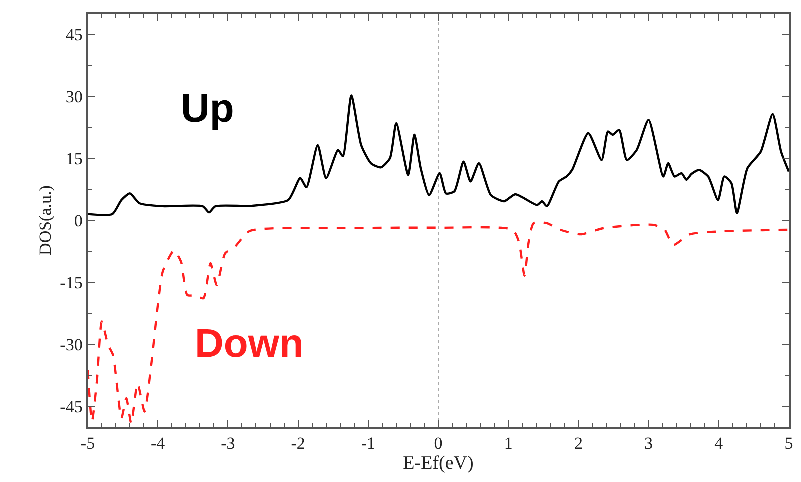 This screenshot has width=801, height=482. What do you see at coordinates (71, 344) in the screenshot?
I see `y-tick-label: -30` at bounding box center [71, 344].